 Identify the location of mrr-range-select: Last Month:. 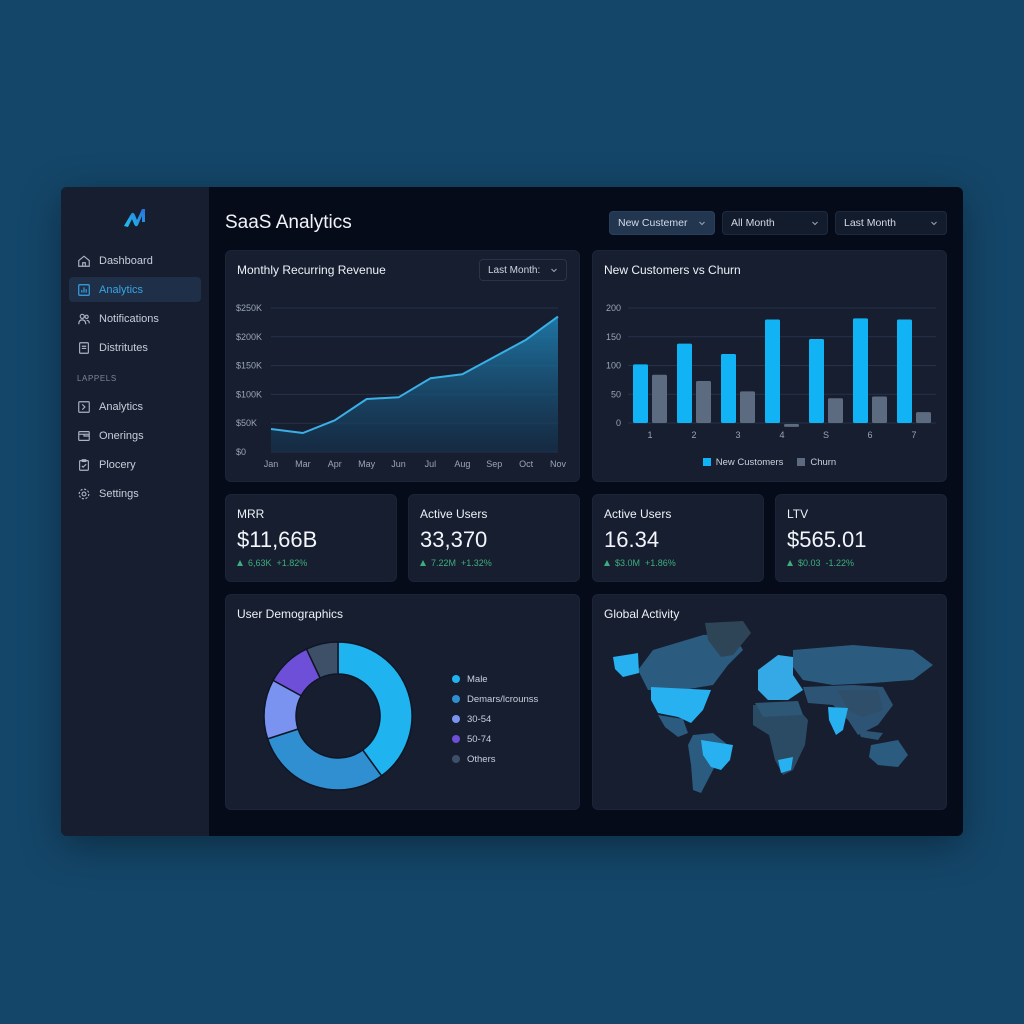
(523, 270).